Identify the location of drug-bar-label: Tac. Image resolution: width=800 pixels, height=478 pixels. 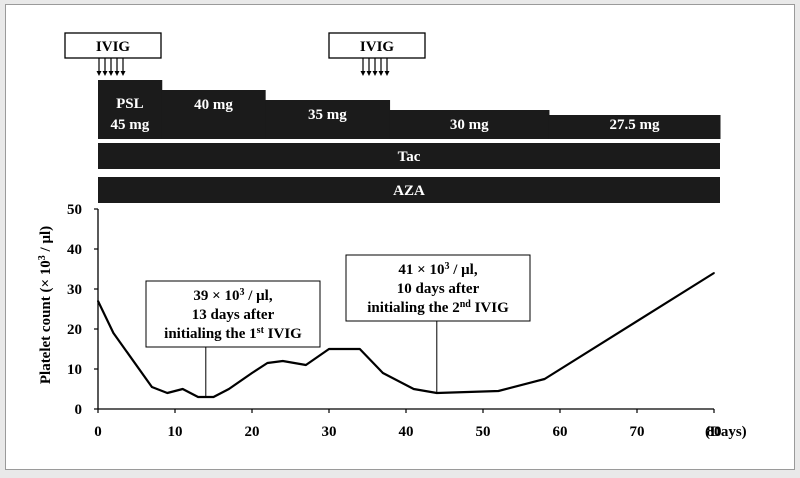
(409, 157).